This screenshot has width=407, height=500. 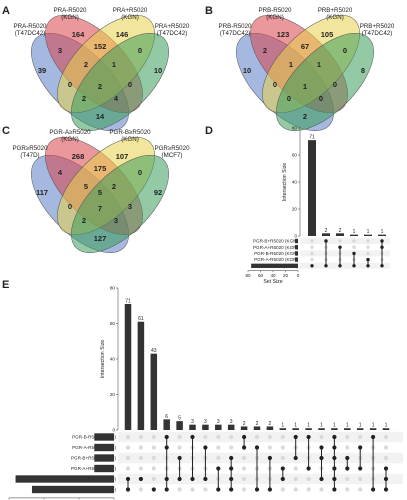 I want to click on upset-e-set-label: PGR-B+R5020 (KGN), so click(x=94, y=458).